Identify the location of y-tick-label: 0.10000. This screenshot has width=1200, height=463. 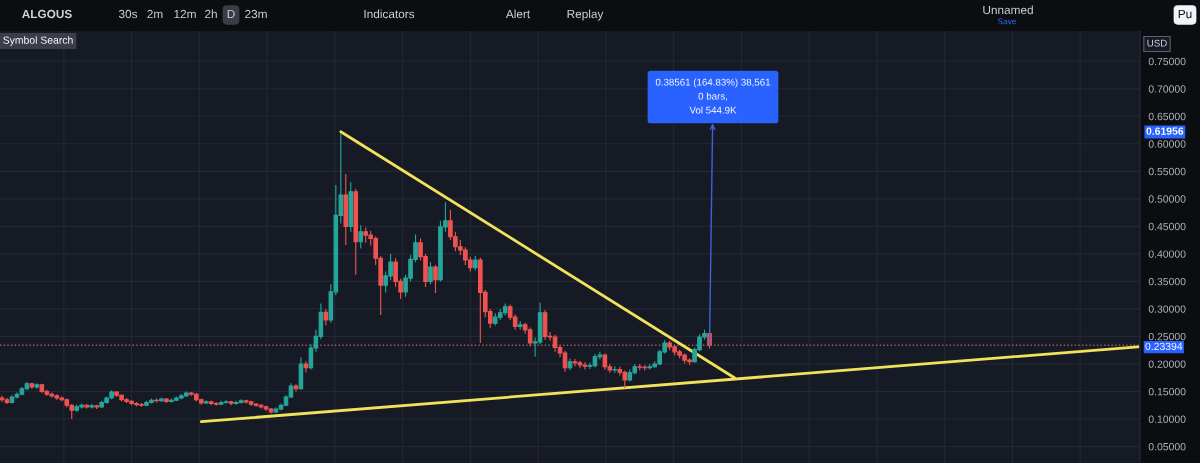
(1167, 419).